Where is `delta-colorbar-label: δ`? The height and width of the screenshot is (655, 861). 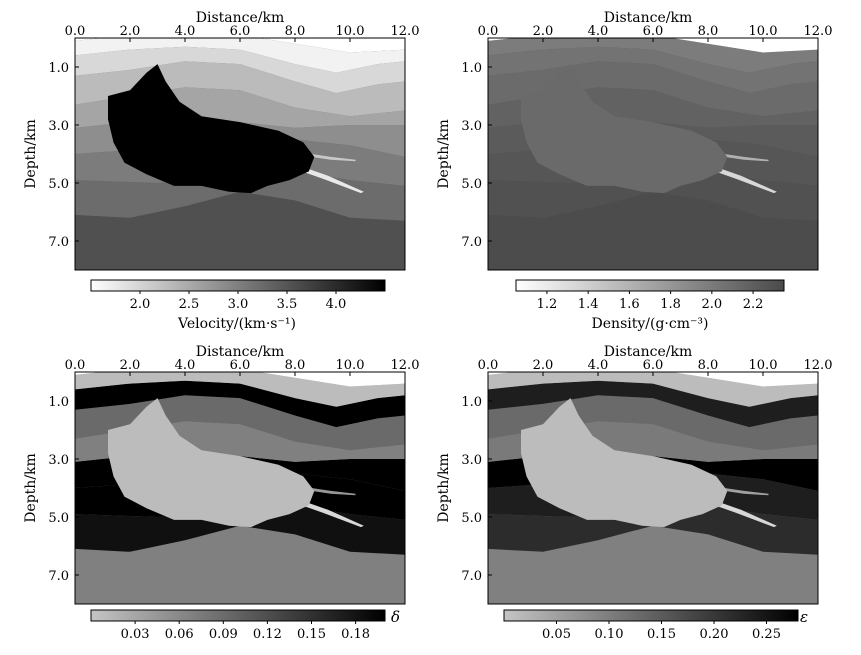 delta-colorbar-label: δ is located at coordinates (395, 617).